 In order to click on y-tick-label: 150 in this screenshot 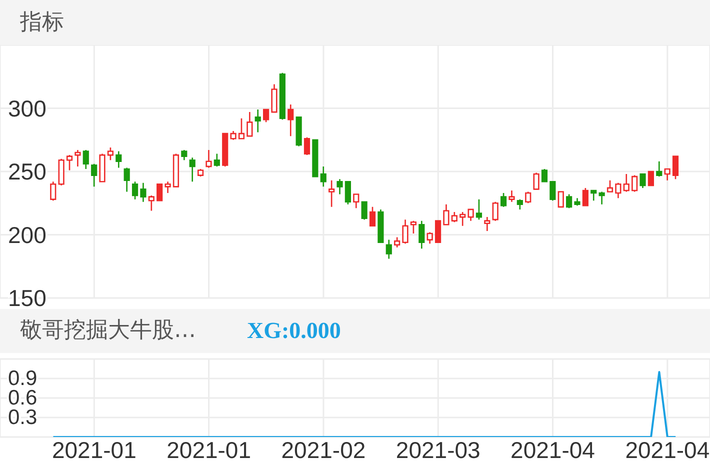, I will do `click(27, 298)`.